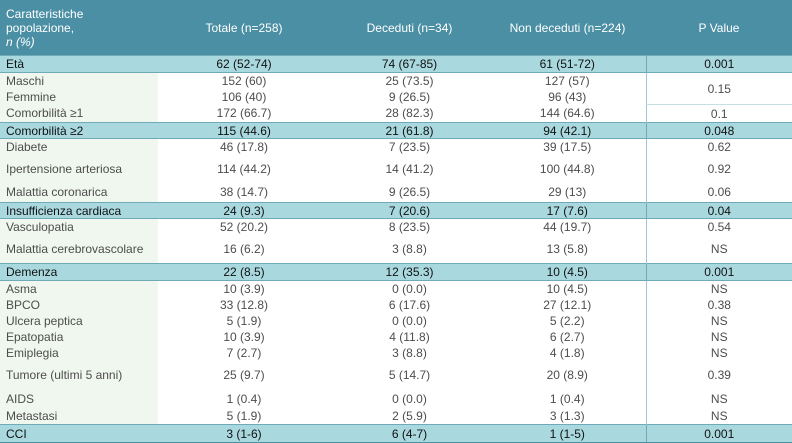 The height and width of the screenshot is (443, 792). What do you see at coordinates (244, 169) in the screenshot?
I see `cell-total: 114 (44.2)` at bounding box center [244, 169].